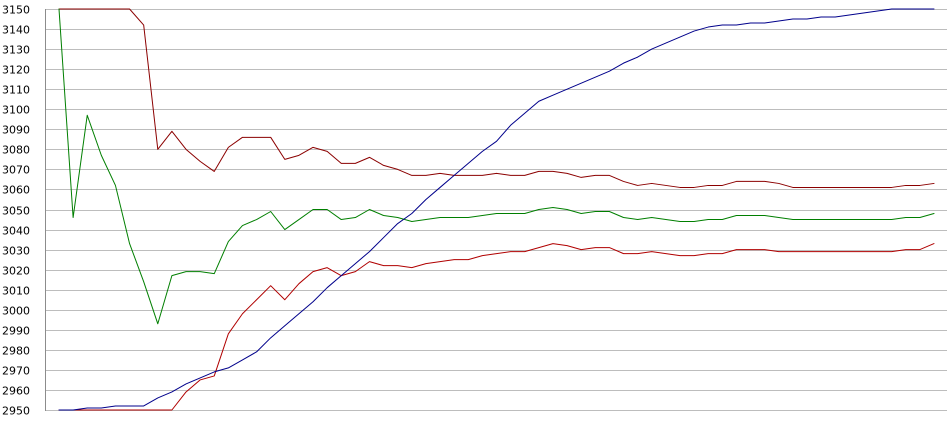 The image size is (950, 435). I want to click on y-tick-label-2970: 2970, so click(16, 371).